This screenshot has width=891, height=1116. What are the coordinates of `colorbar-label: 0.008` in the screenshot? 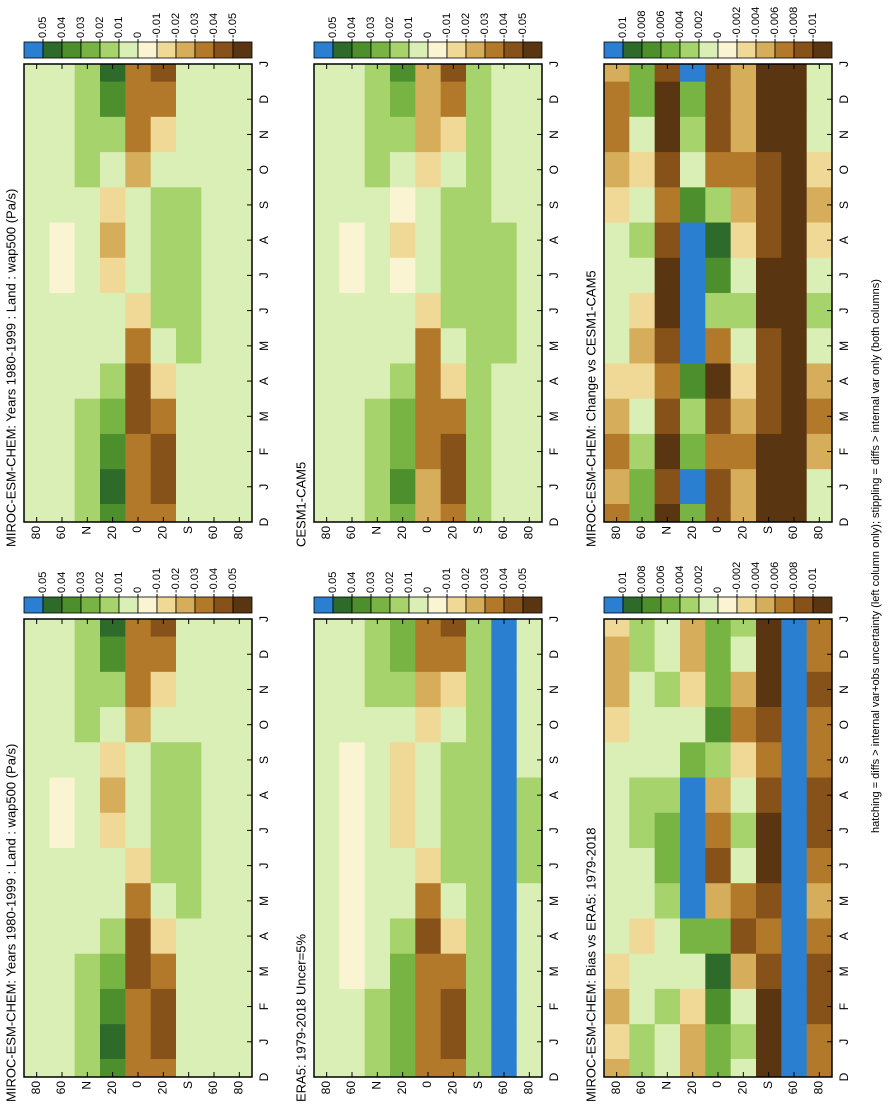 It's located at (642, 579).